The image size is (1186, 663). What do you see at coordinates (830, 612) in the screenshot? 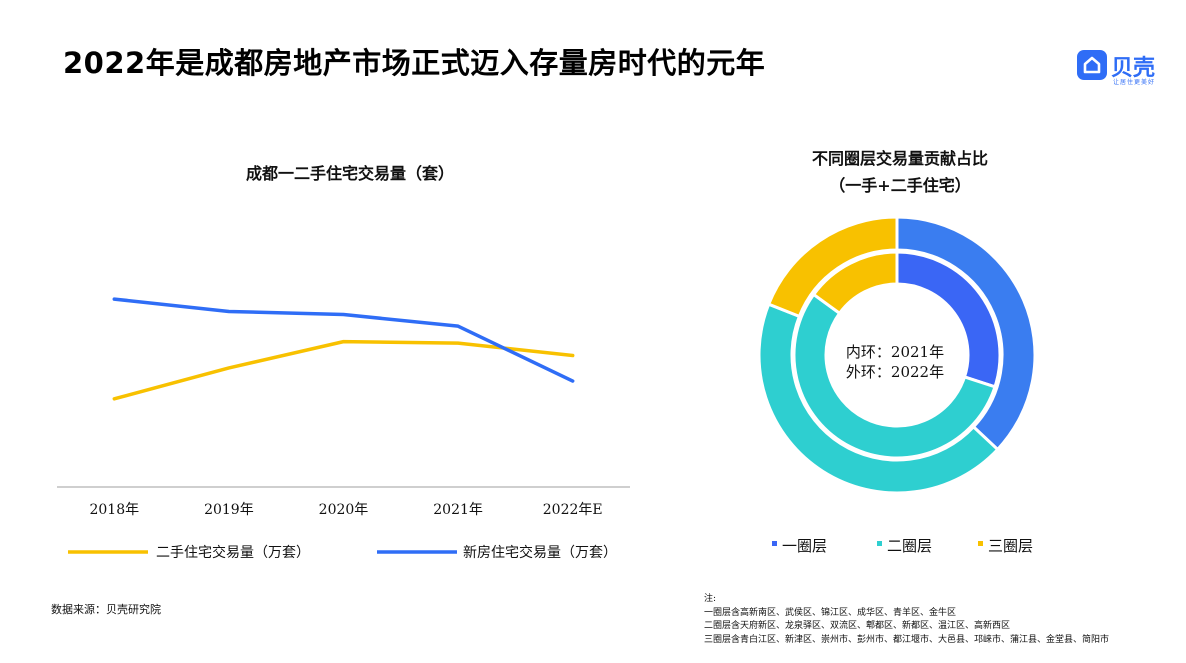
I see `notes-line-1: 一圈层含高新南区、武侯区、锦江区、成华区、青羊区、金牛区` at bounding box center [830, 612].